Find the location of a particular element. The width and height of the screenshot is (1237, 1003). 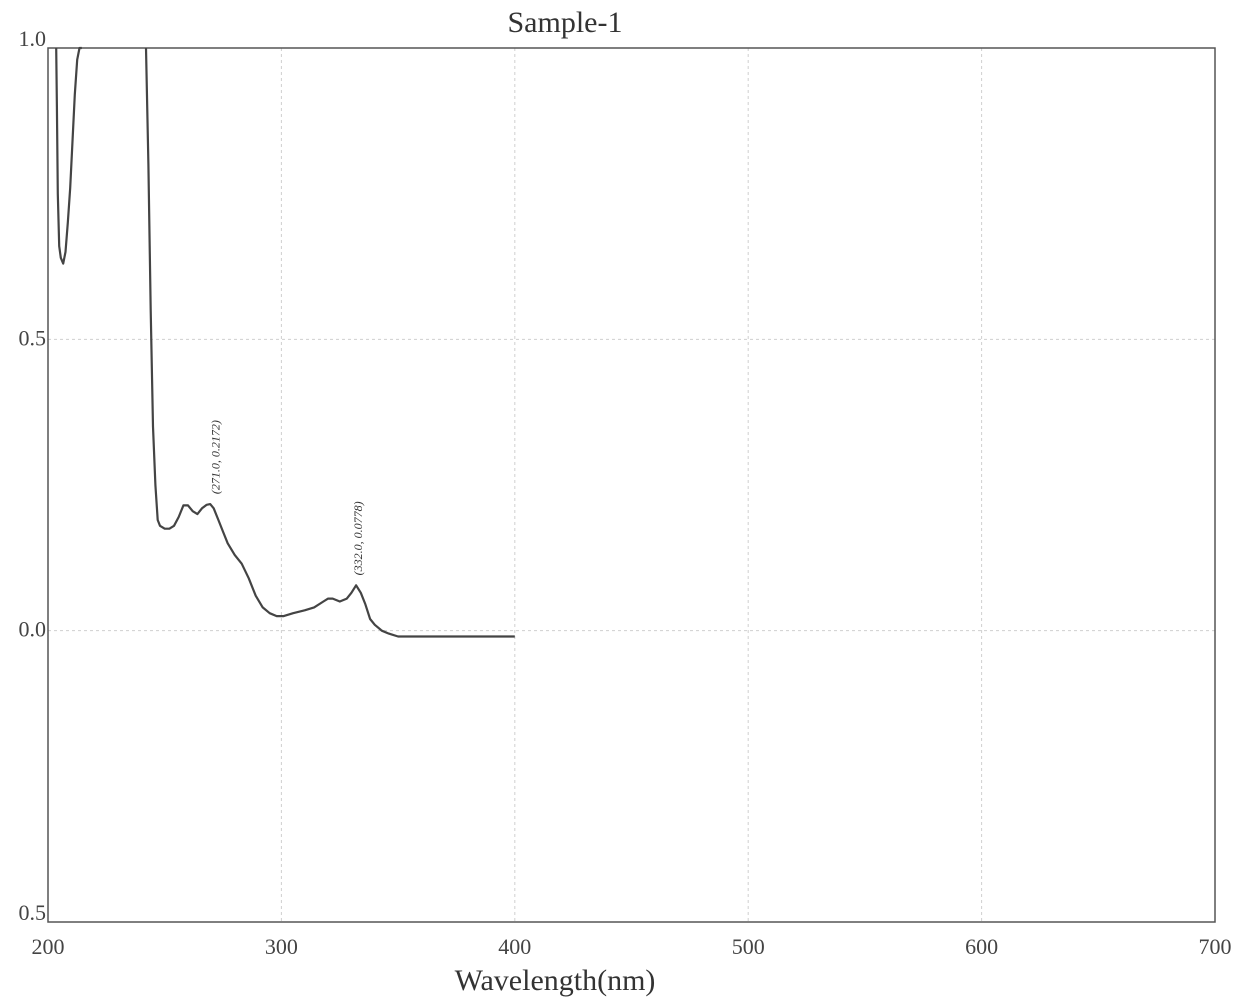

y-tick-label: 1.0 is located at coordinates (33, 38).